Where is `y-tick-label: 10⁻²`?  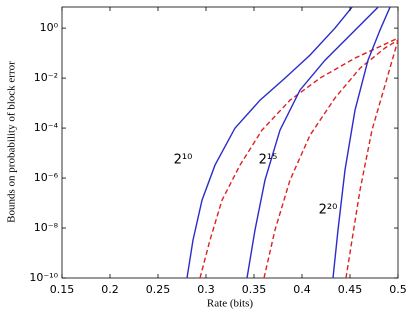
y-tick-label: 10⁻² is located at coordinates (46, 77).